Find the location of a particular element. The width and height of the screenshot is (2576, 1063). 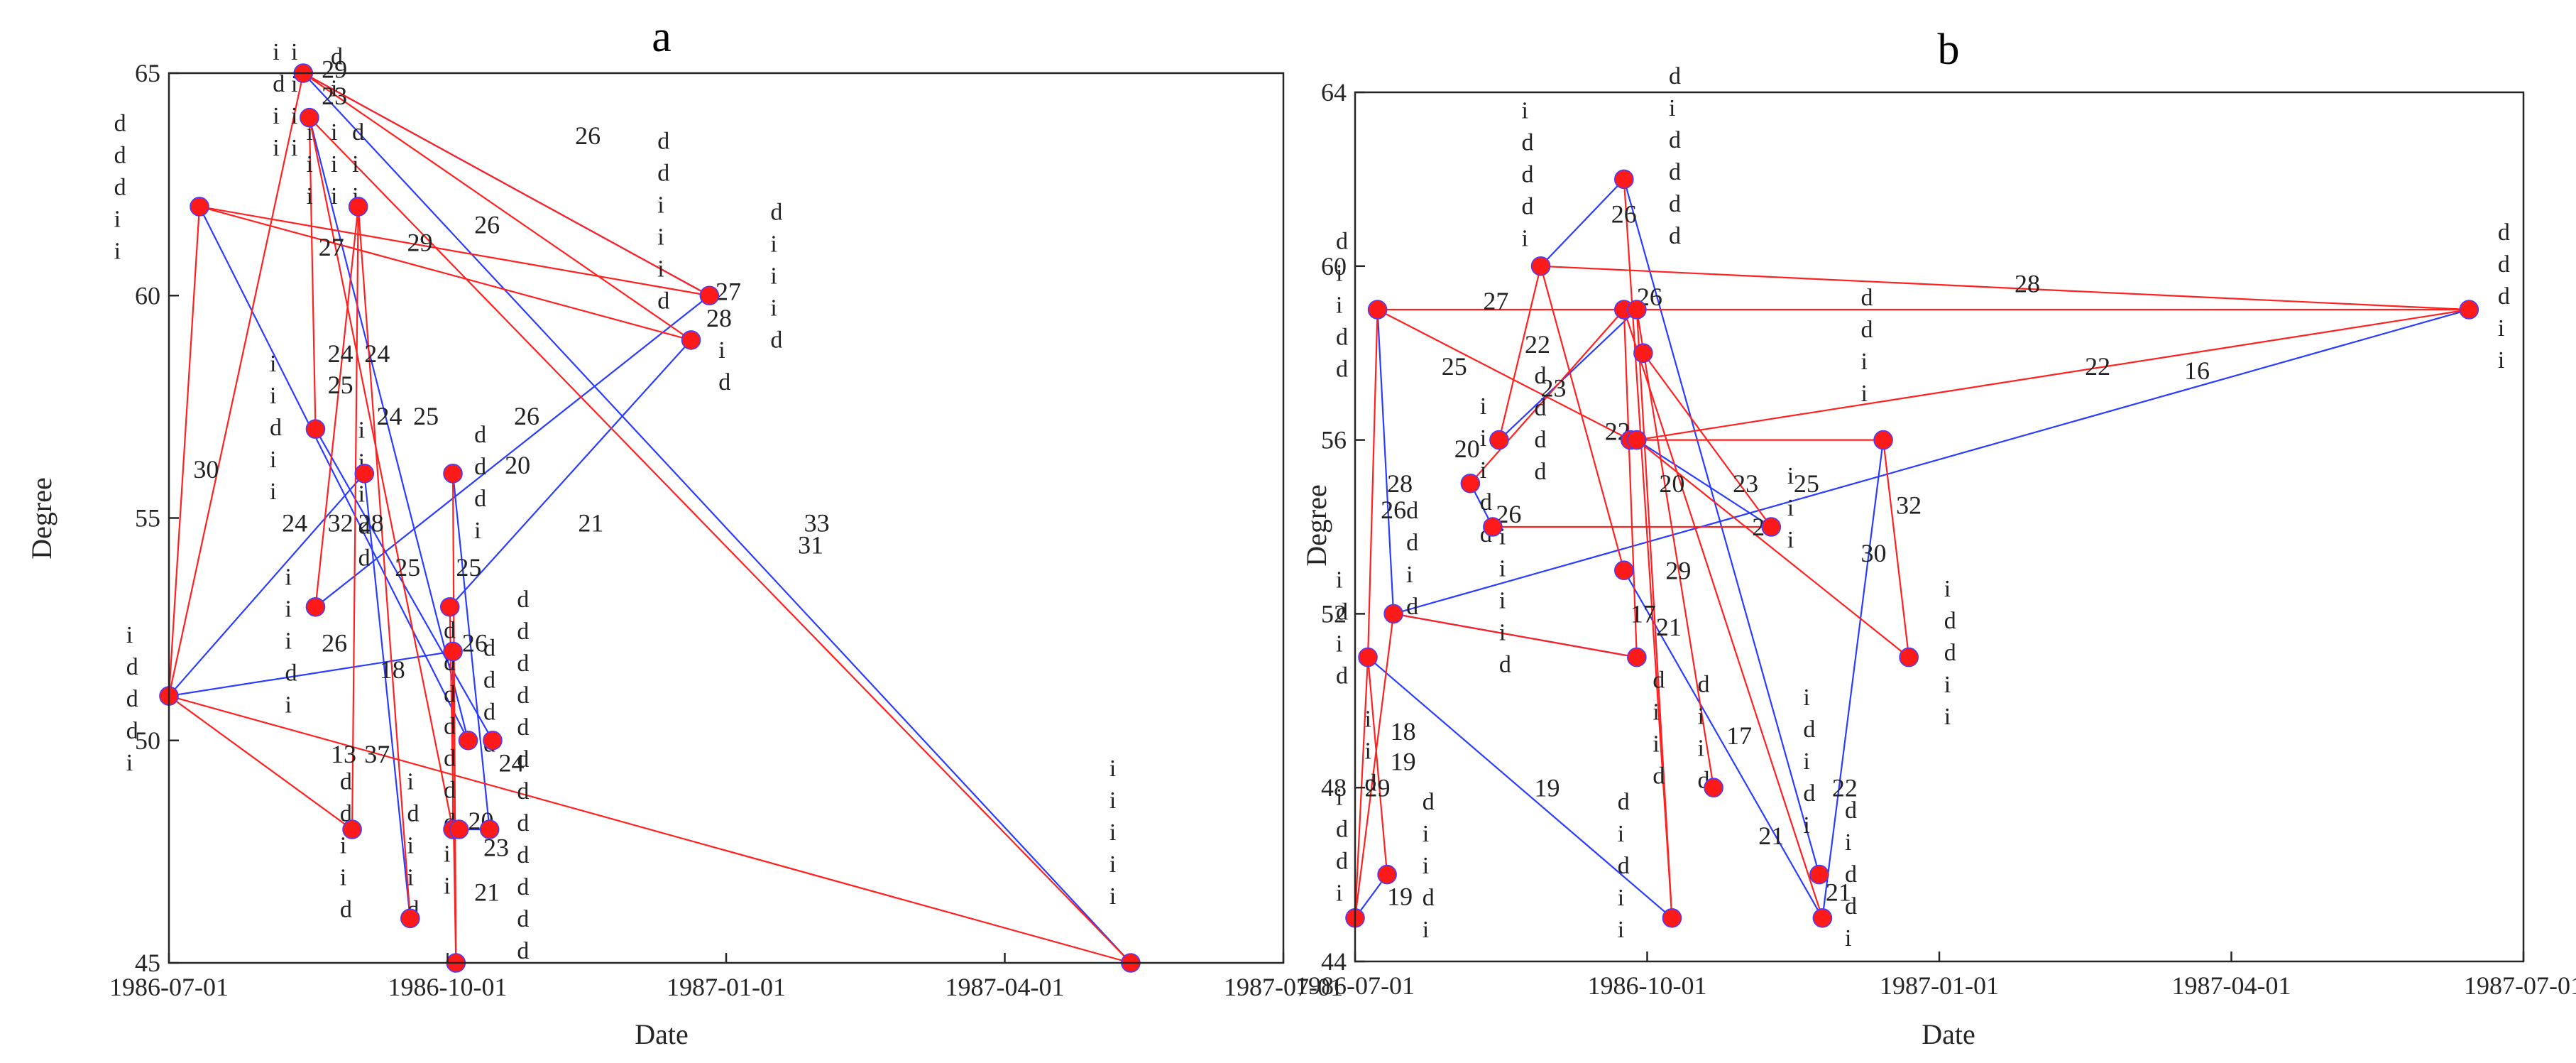

y-axis-title-b: Degree is located at coordinates (1316, 525).